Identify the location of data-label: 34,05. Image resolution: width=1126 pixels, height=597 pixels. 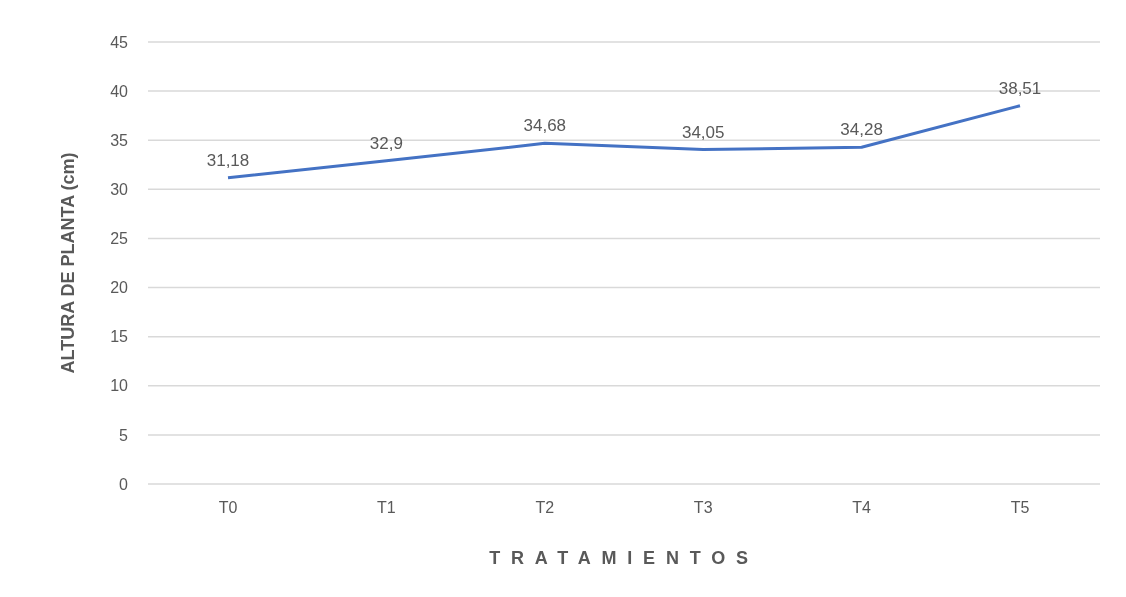
(703, 132).